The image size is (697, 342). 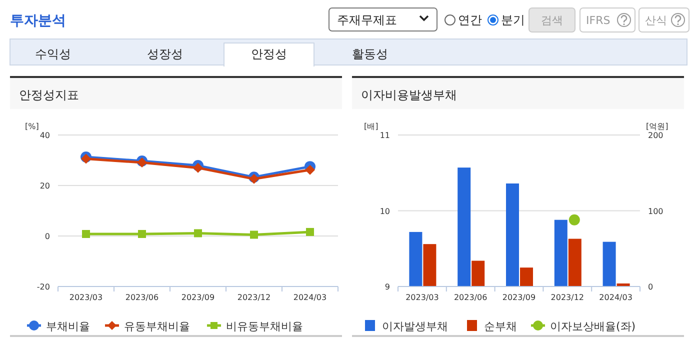 What do you see at coordinates (385, 135) in the screenshot?
I see `y-tick-label: 11` at bounding box center [385, 135].